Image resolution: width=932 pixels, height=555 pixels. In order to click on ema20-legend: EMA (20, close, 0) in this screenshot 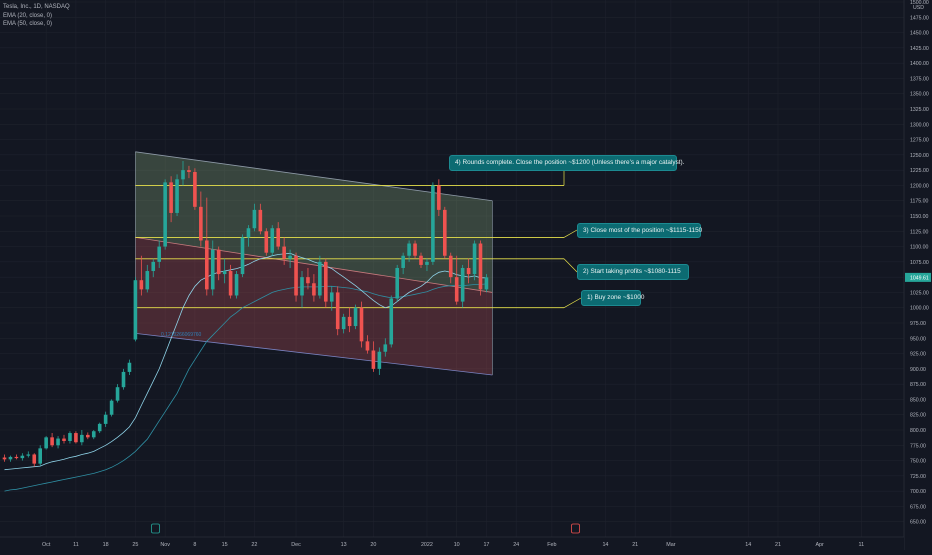, I will do `click(28, 15)`.